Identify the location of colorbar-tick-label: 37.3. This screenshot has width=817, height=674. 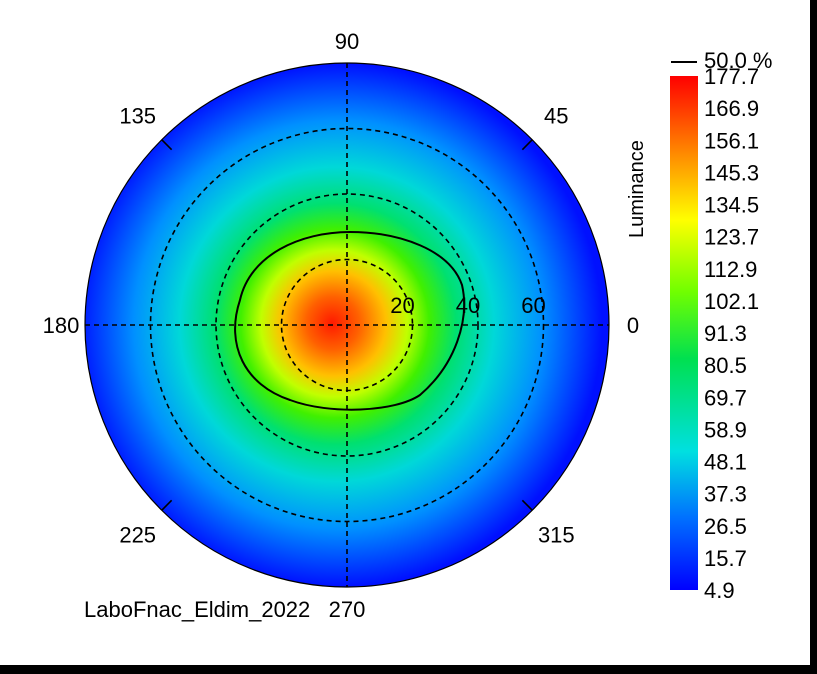
(725, 494).